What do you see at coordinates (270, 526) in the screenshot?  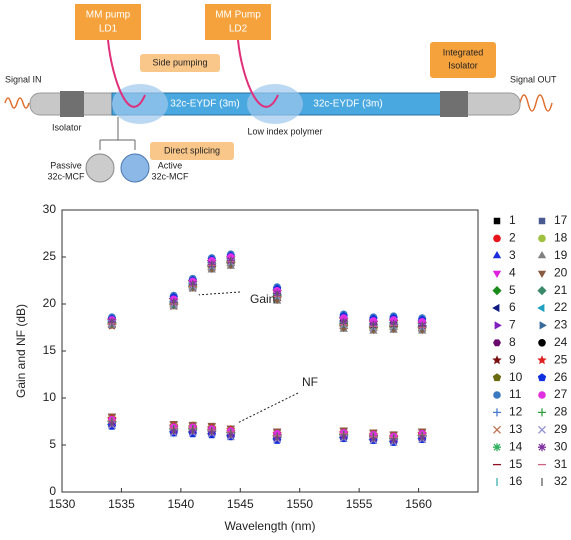 I see `x-axis-label: Wavelength (nm)` at bounding box center [270, 526].